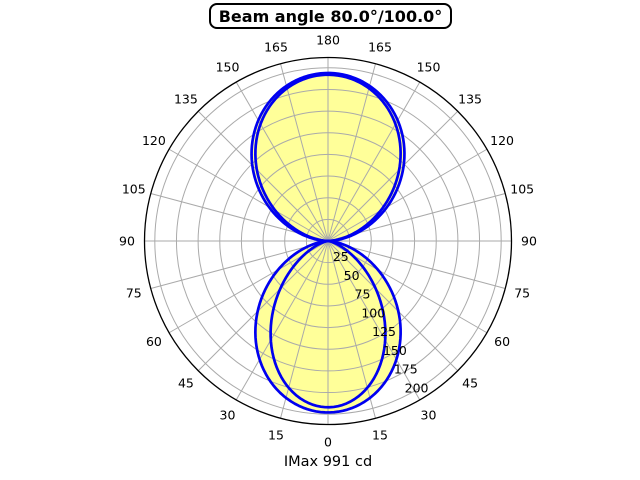 This screenshot has width=640, height=480. I want to click on radial-gridline, so click(328, 241).